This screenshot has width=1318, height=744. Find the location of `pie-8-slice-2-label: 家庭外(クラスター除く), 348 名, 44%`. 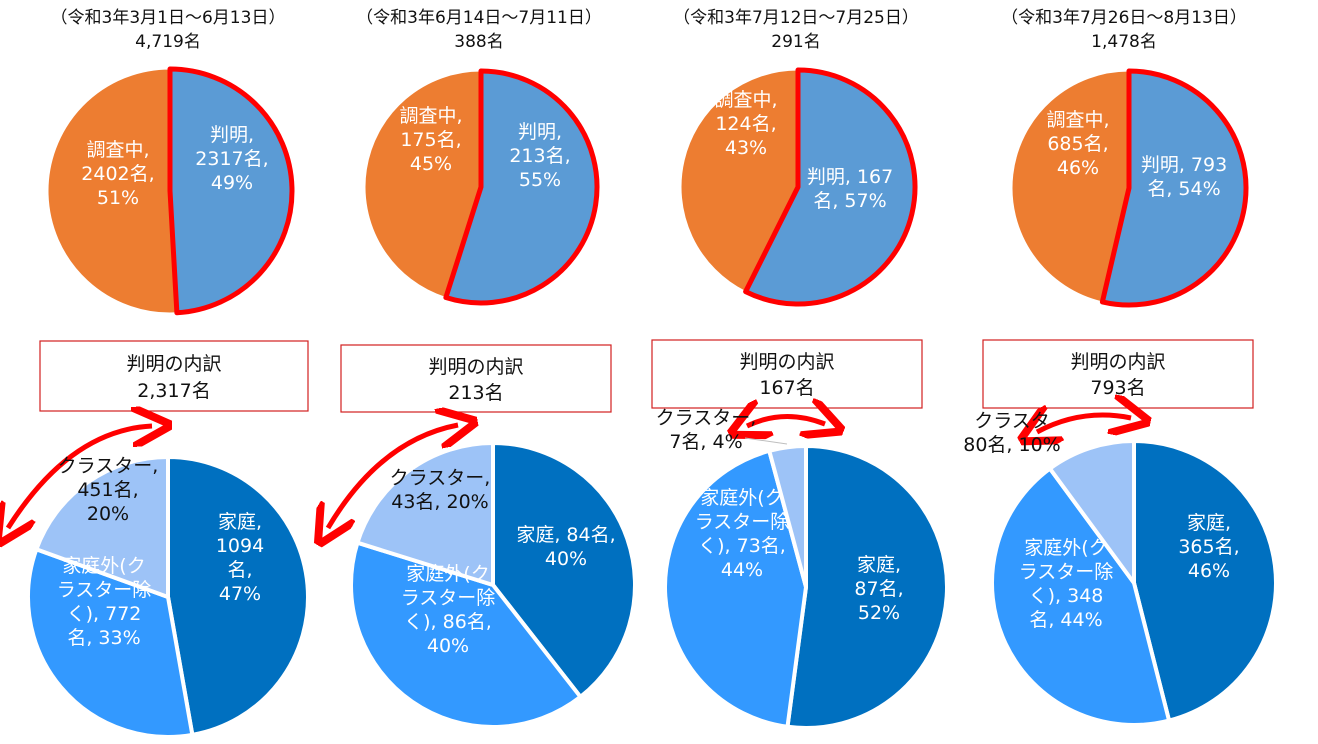

pie-8-slice-2-label: 家庭外(クラスター除く), 348 名, 44% is located at coordinates (1066, 584).